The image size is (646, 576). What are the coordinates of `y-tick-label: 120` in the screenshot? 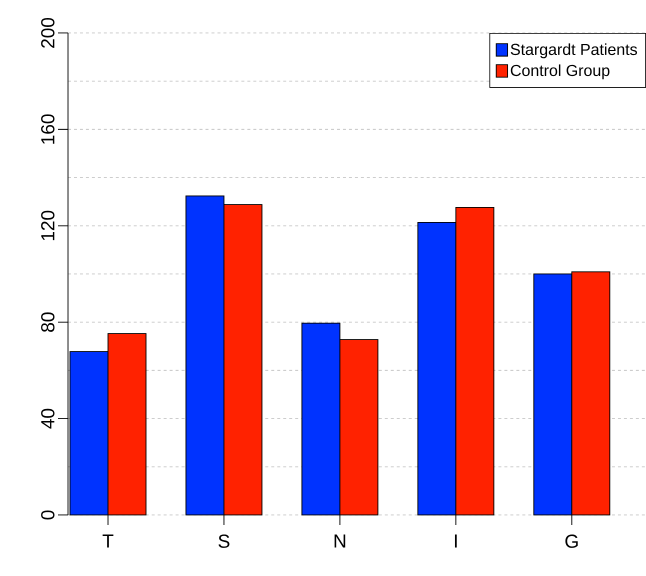 It's located at (47, 225).